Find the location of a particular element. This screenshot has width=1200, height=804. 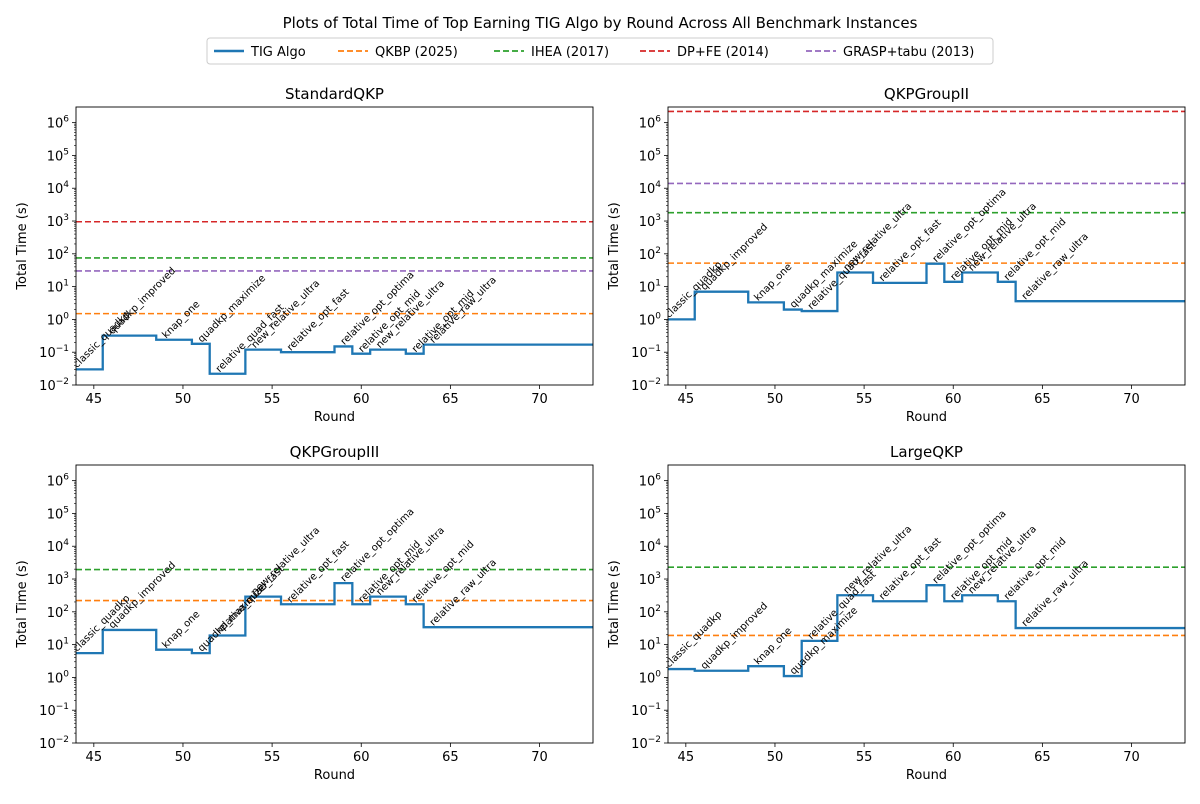

legend-item-qkbp: QKBP (2025) is located at coordinates (398, 52).